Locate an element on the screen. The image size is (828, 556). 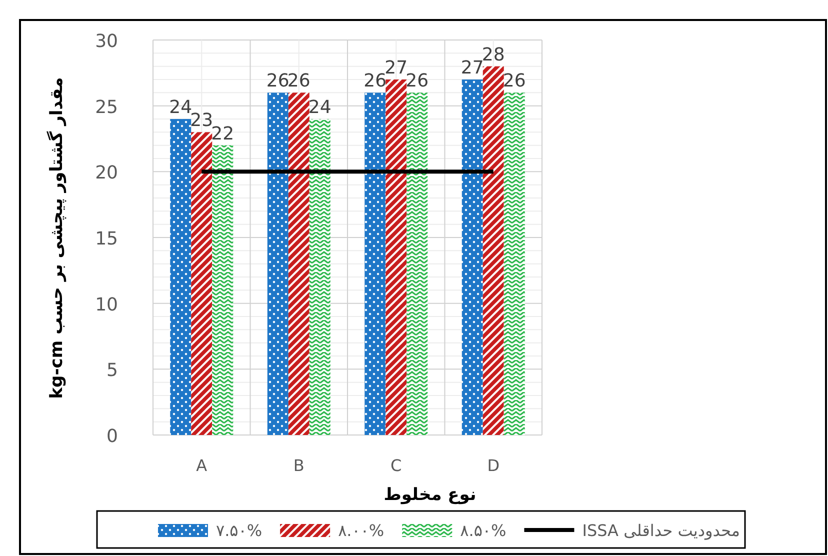
data-label: 22 is located at coordinates (222, 133).